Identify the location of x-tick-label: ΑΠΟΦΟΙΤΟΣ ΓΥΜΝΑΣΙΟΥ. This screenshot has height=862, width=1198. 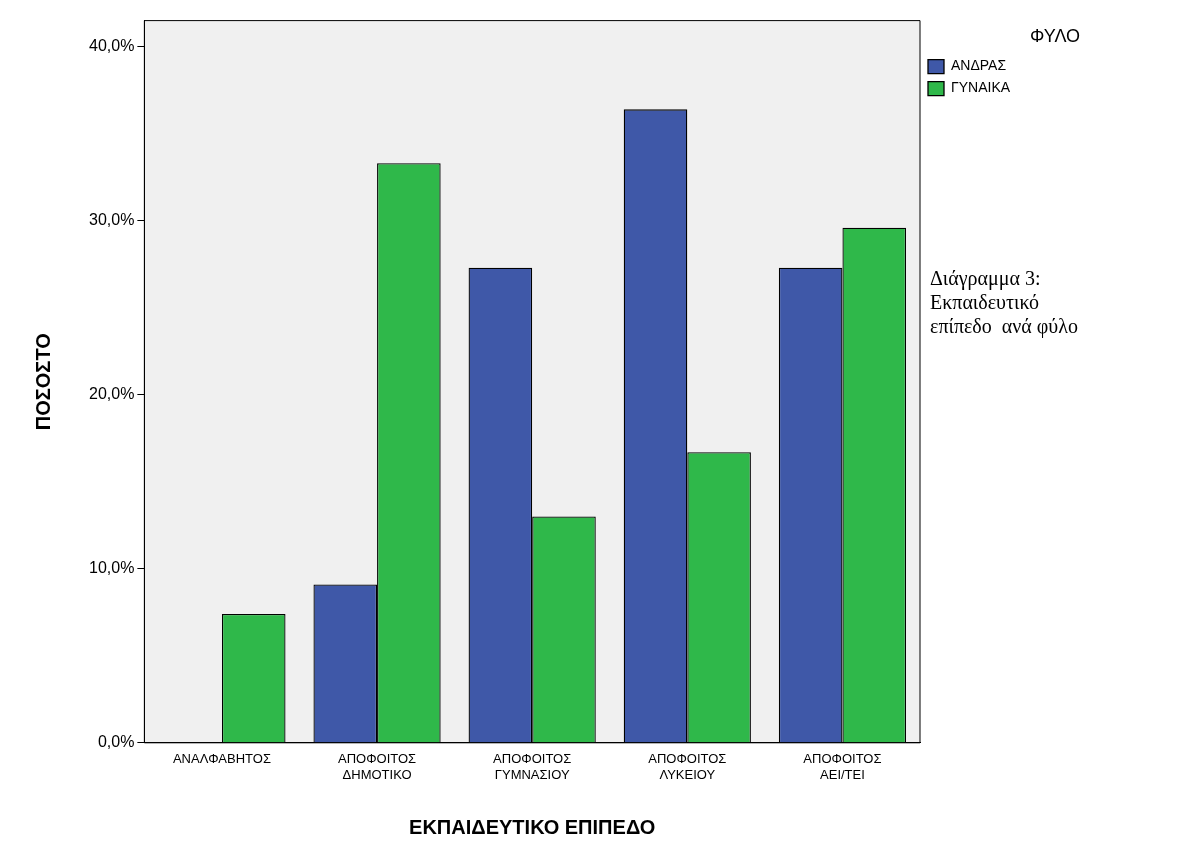
(532, 766).